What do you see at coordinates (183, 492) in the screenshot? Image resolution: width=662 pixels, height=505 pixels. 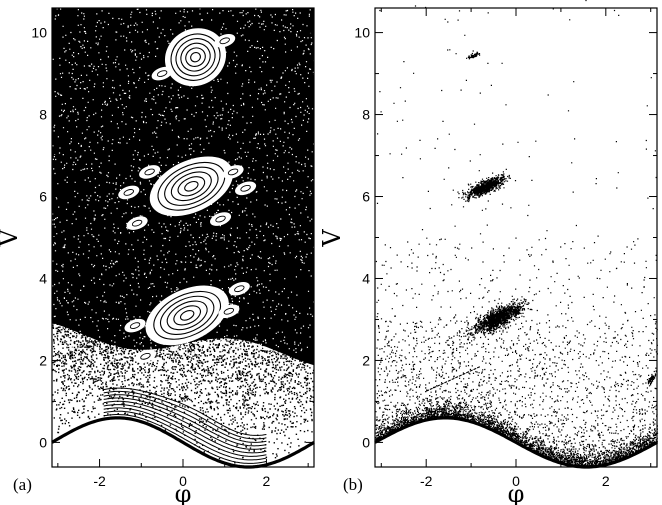 I see `x-axis-label-a: φ` at bounding box center [183, 492].